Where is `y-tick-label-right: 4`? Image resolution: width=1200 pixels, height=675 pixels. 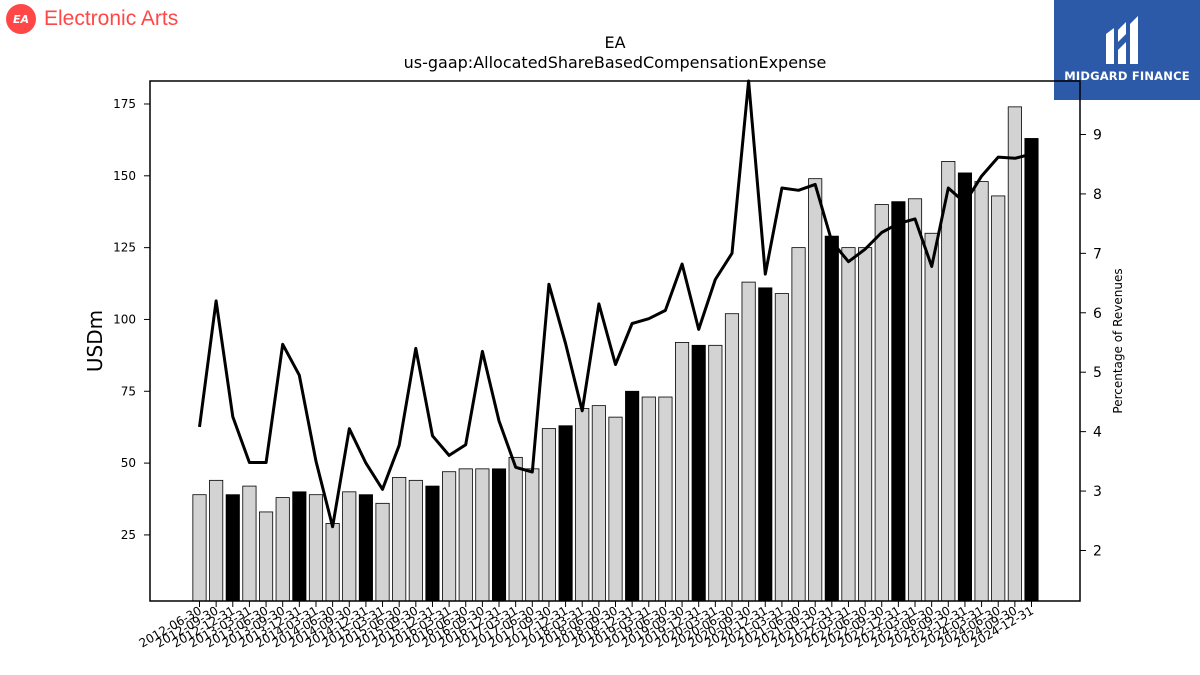 y-tick-label-right: 4 is located at coordinates (1097, 433).